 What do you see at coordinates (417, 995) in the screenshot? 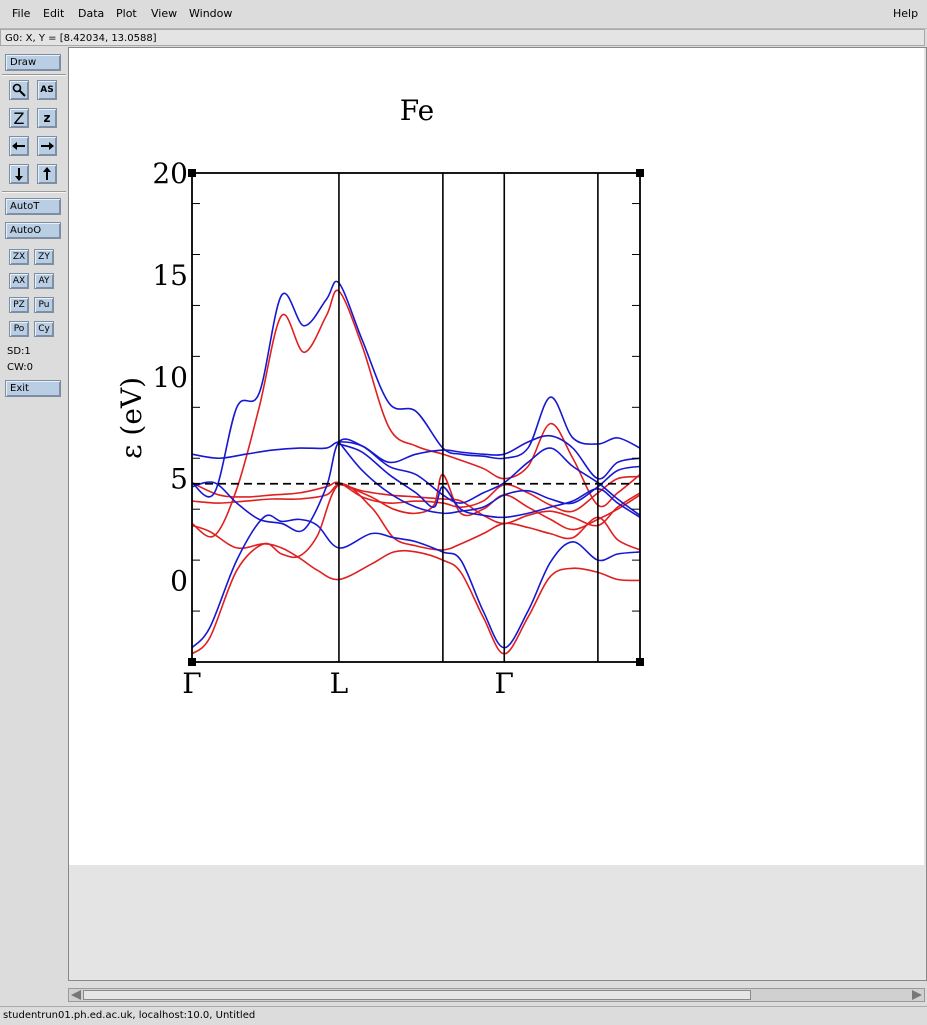
I see `scrollbar-thumb` at bounding box center [417, 995].